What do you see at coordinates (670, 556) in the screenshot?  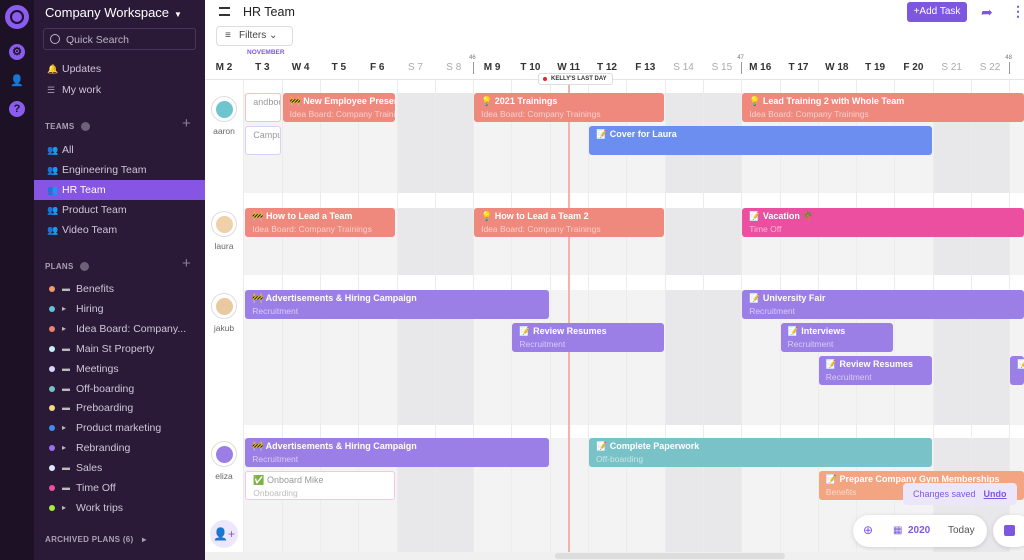 I see `scroll-thumb` at bounding box center [670, 556].